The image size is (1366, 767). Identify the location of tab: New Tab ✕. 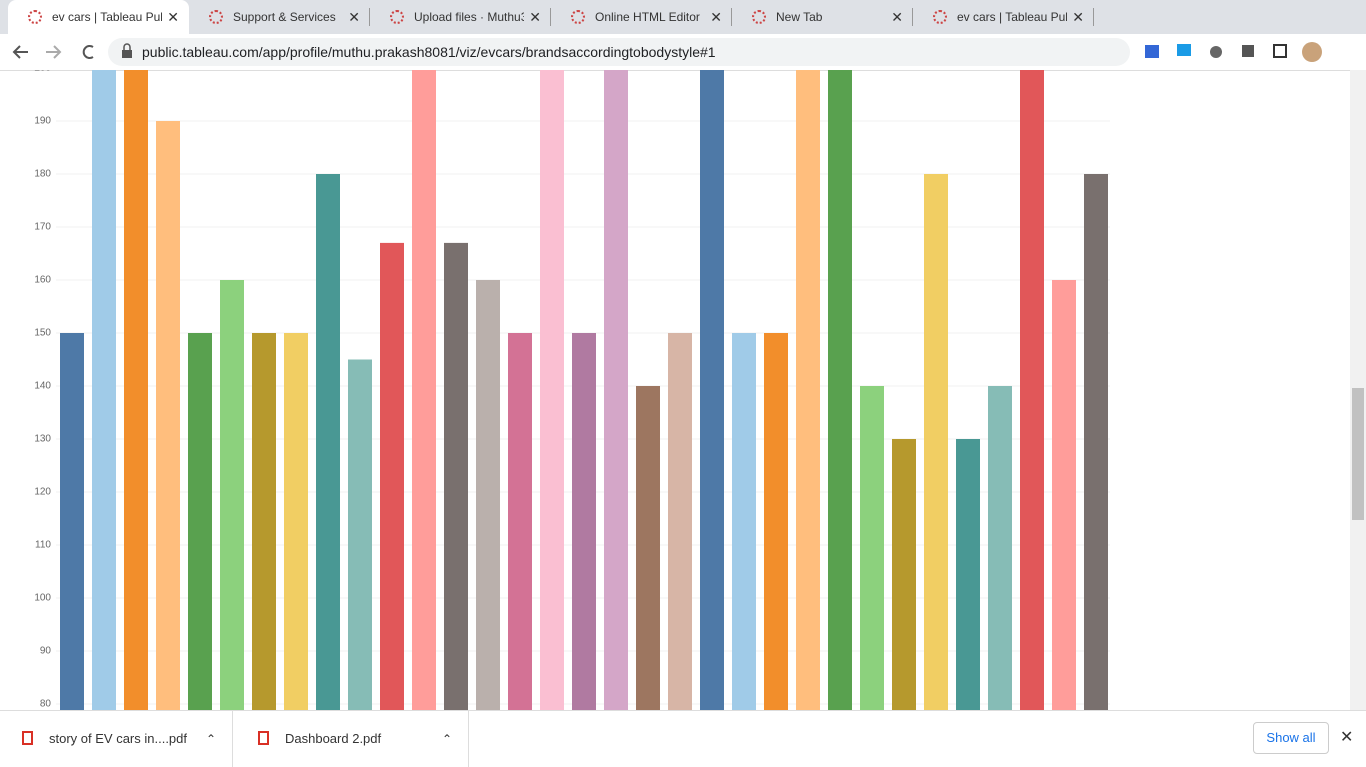
(822, 17).